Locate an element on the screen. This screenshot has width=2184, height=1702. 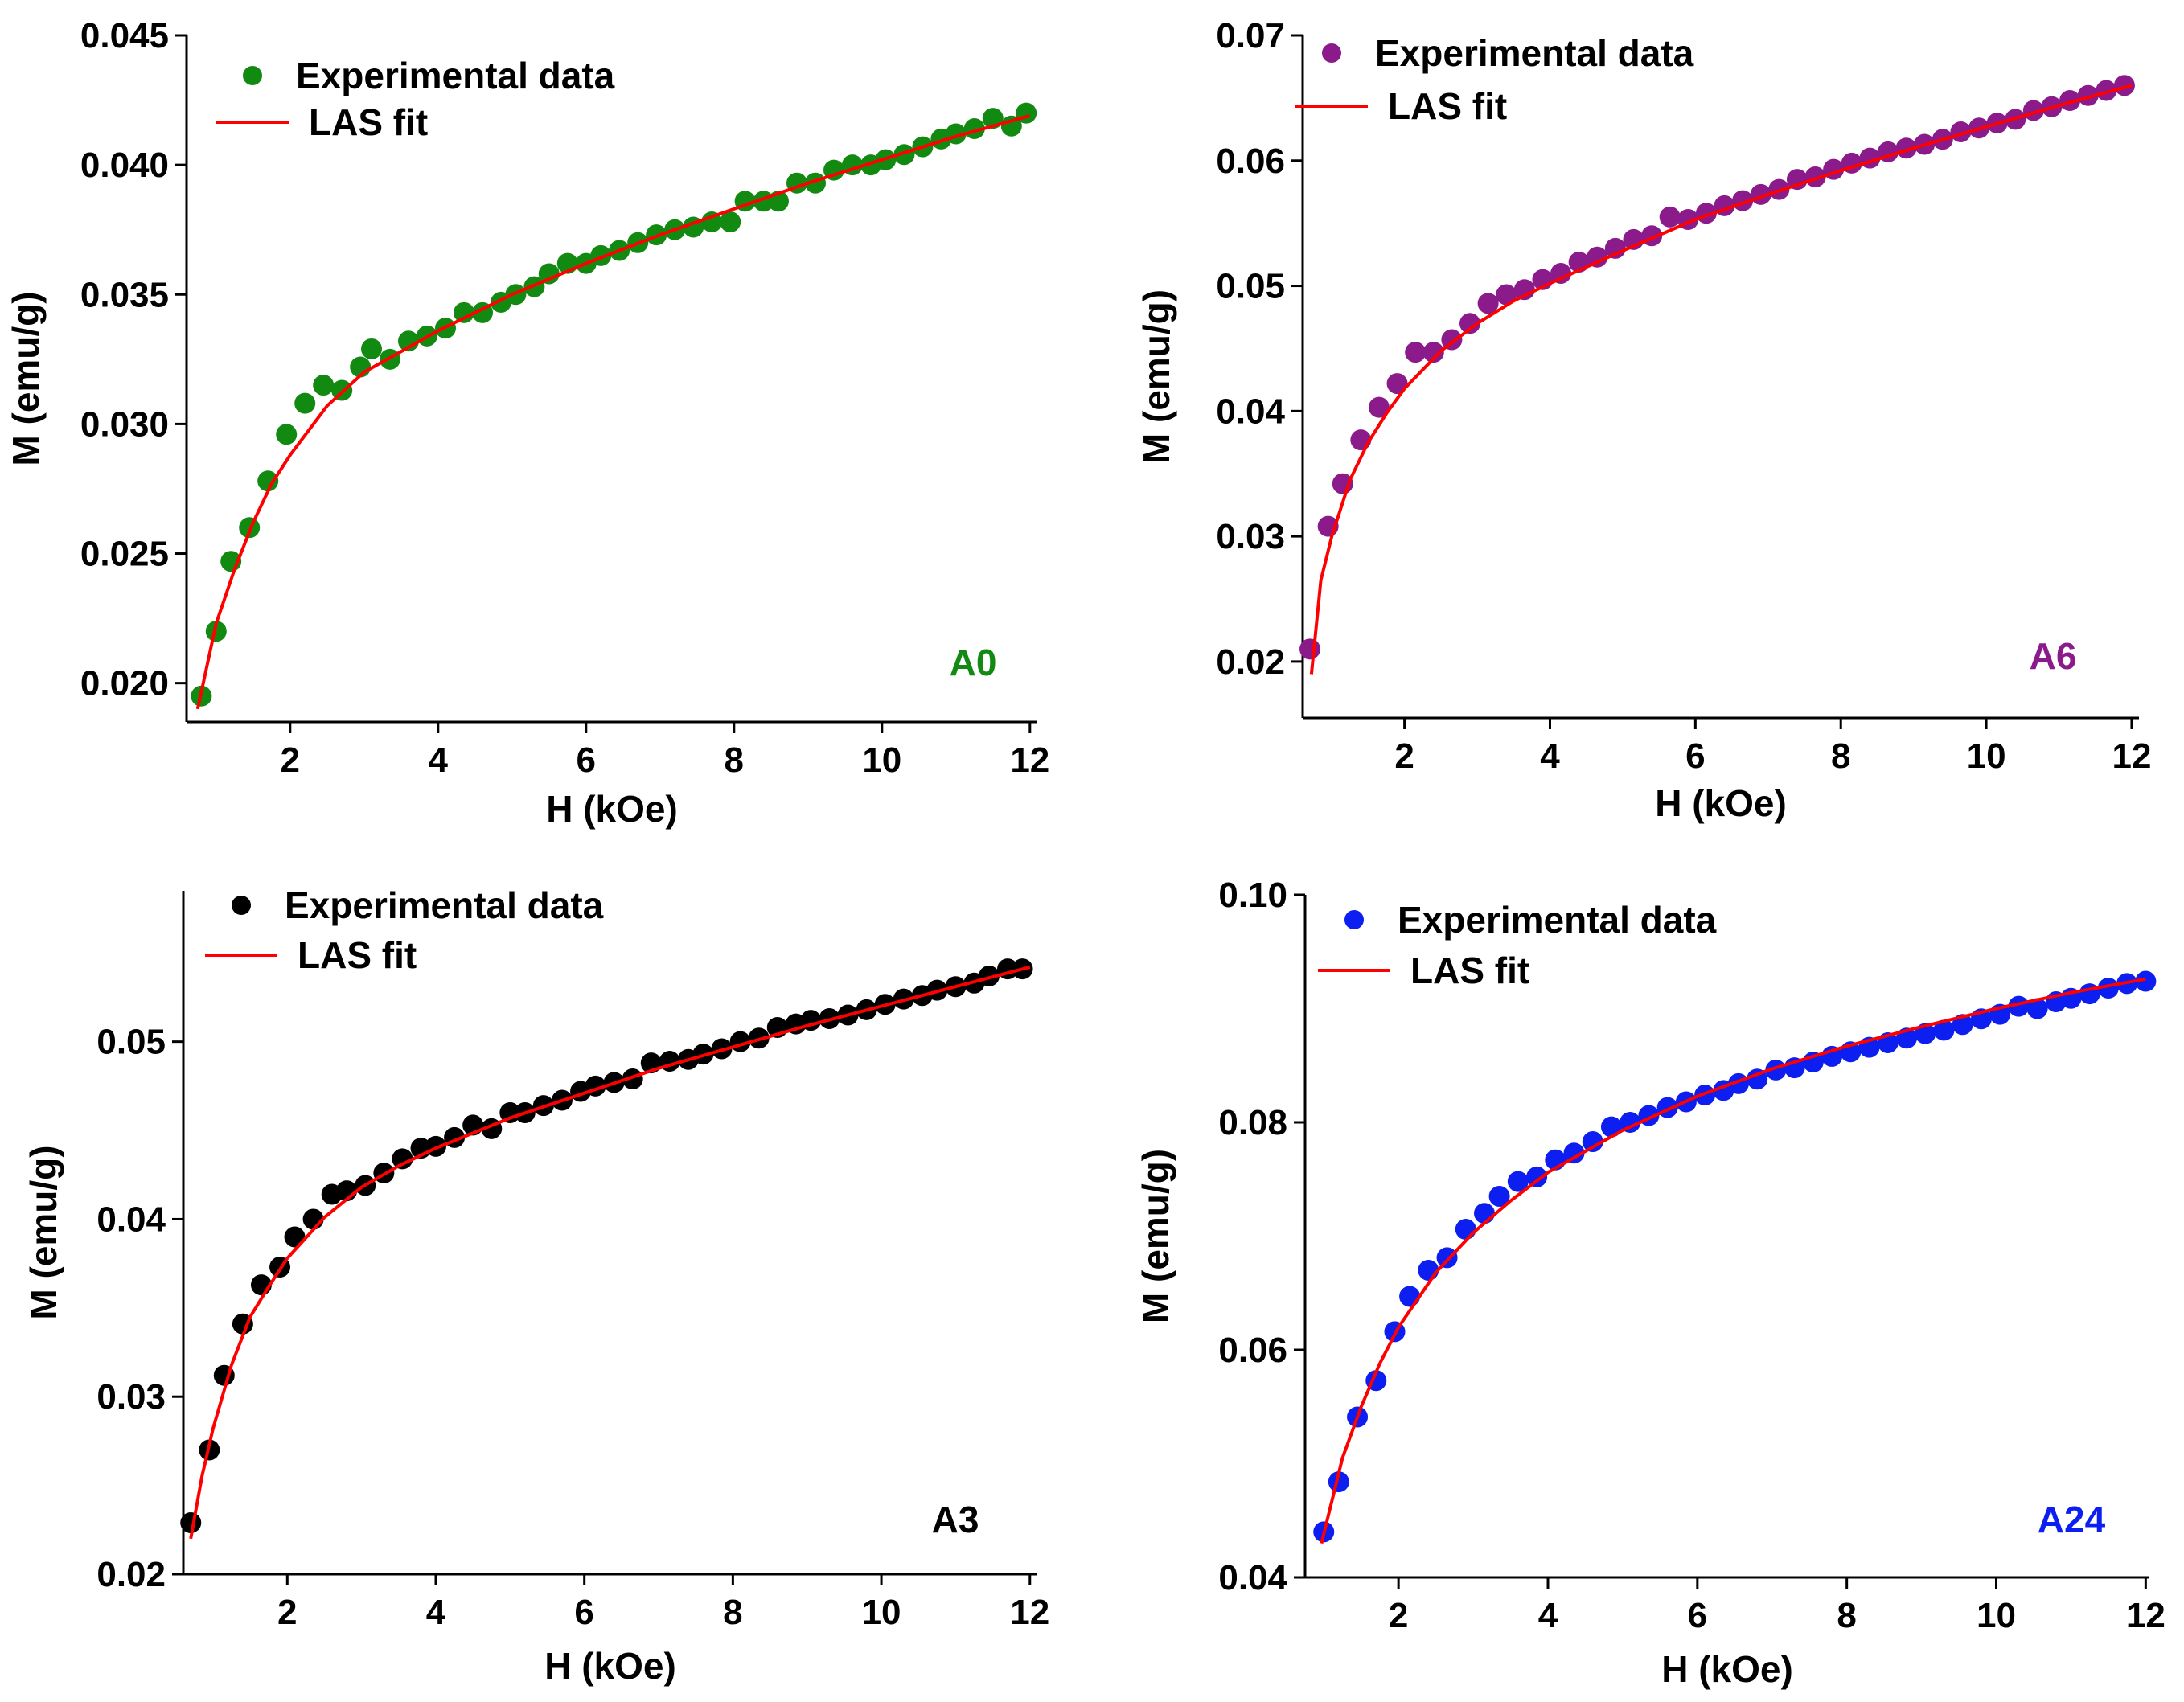
chart-a3-y-tick-label: 0.05 is located at coordinates (131, 1042).